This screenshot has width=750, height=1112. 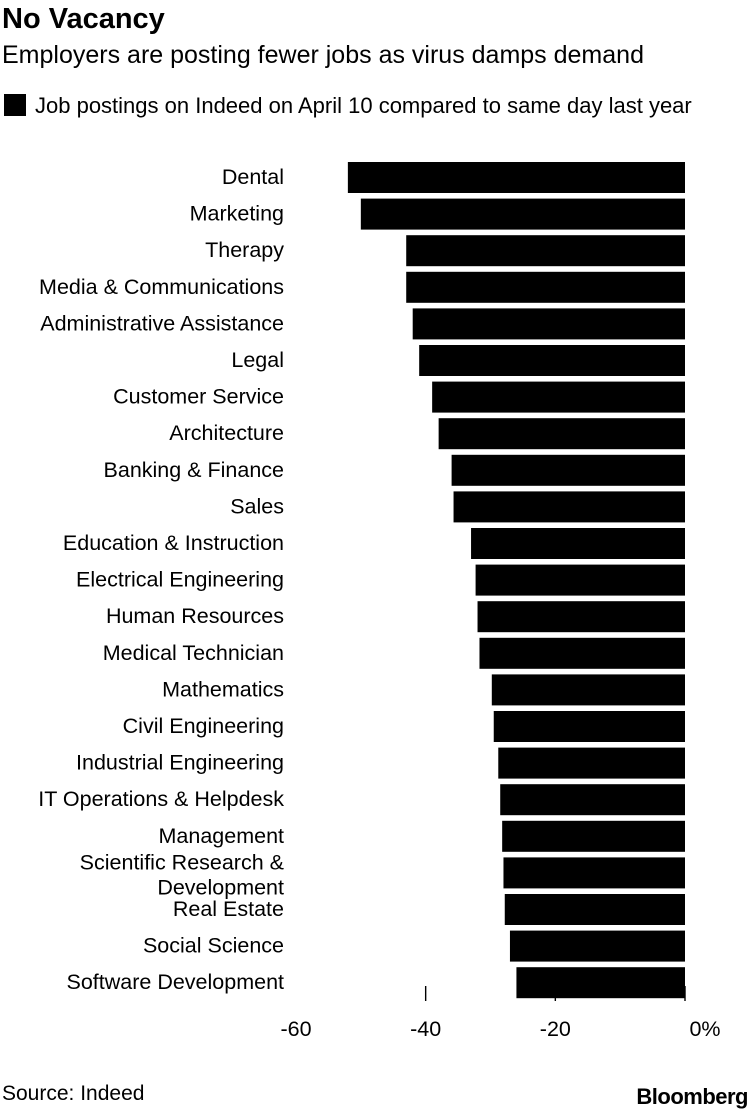 What do you see at coordinates (704, 1029) in the screenshot?
I see `x-tick-label: 0%` at bounding box center [704, 1029].